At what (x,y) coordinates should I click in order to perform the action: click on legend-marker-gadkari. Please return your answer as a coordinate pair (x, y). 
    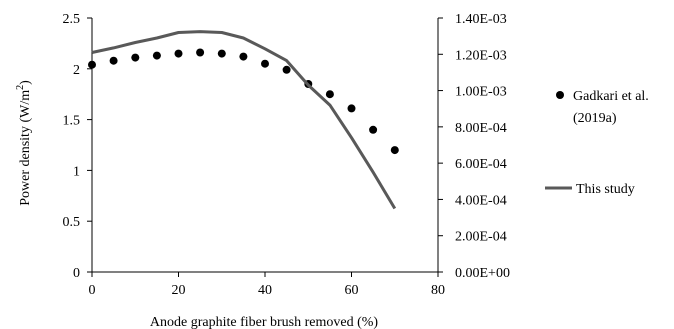
    Looking at the image, I should click on (560, 95).